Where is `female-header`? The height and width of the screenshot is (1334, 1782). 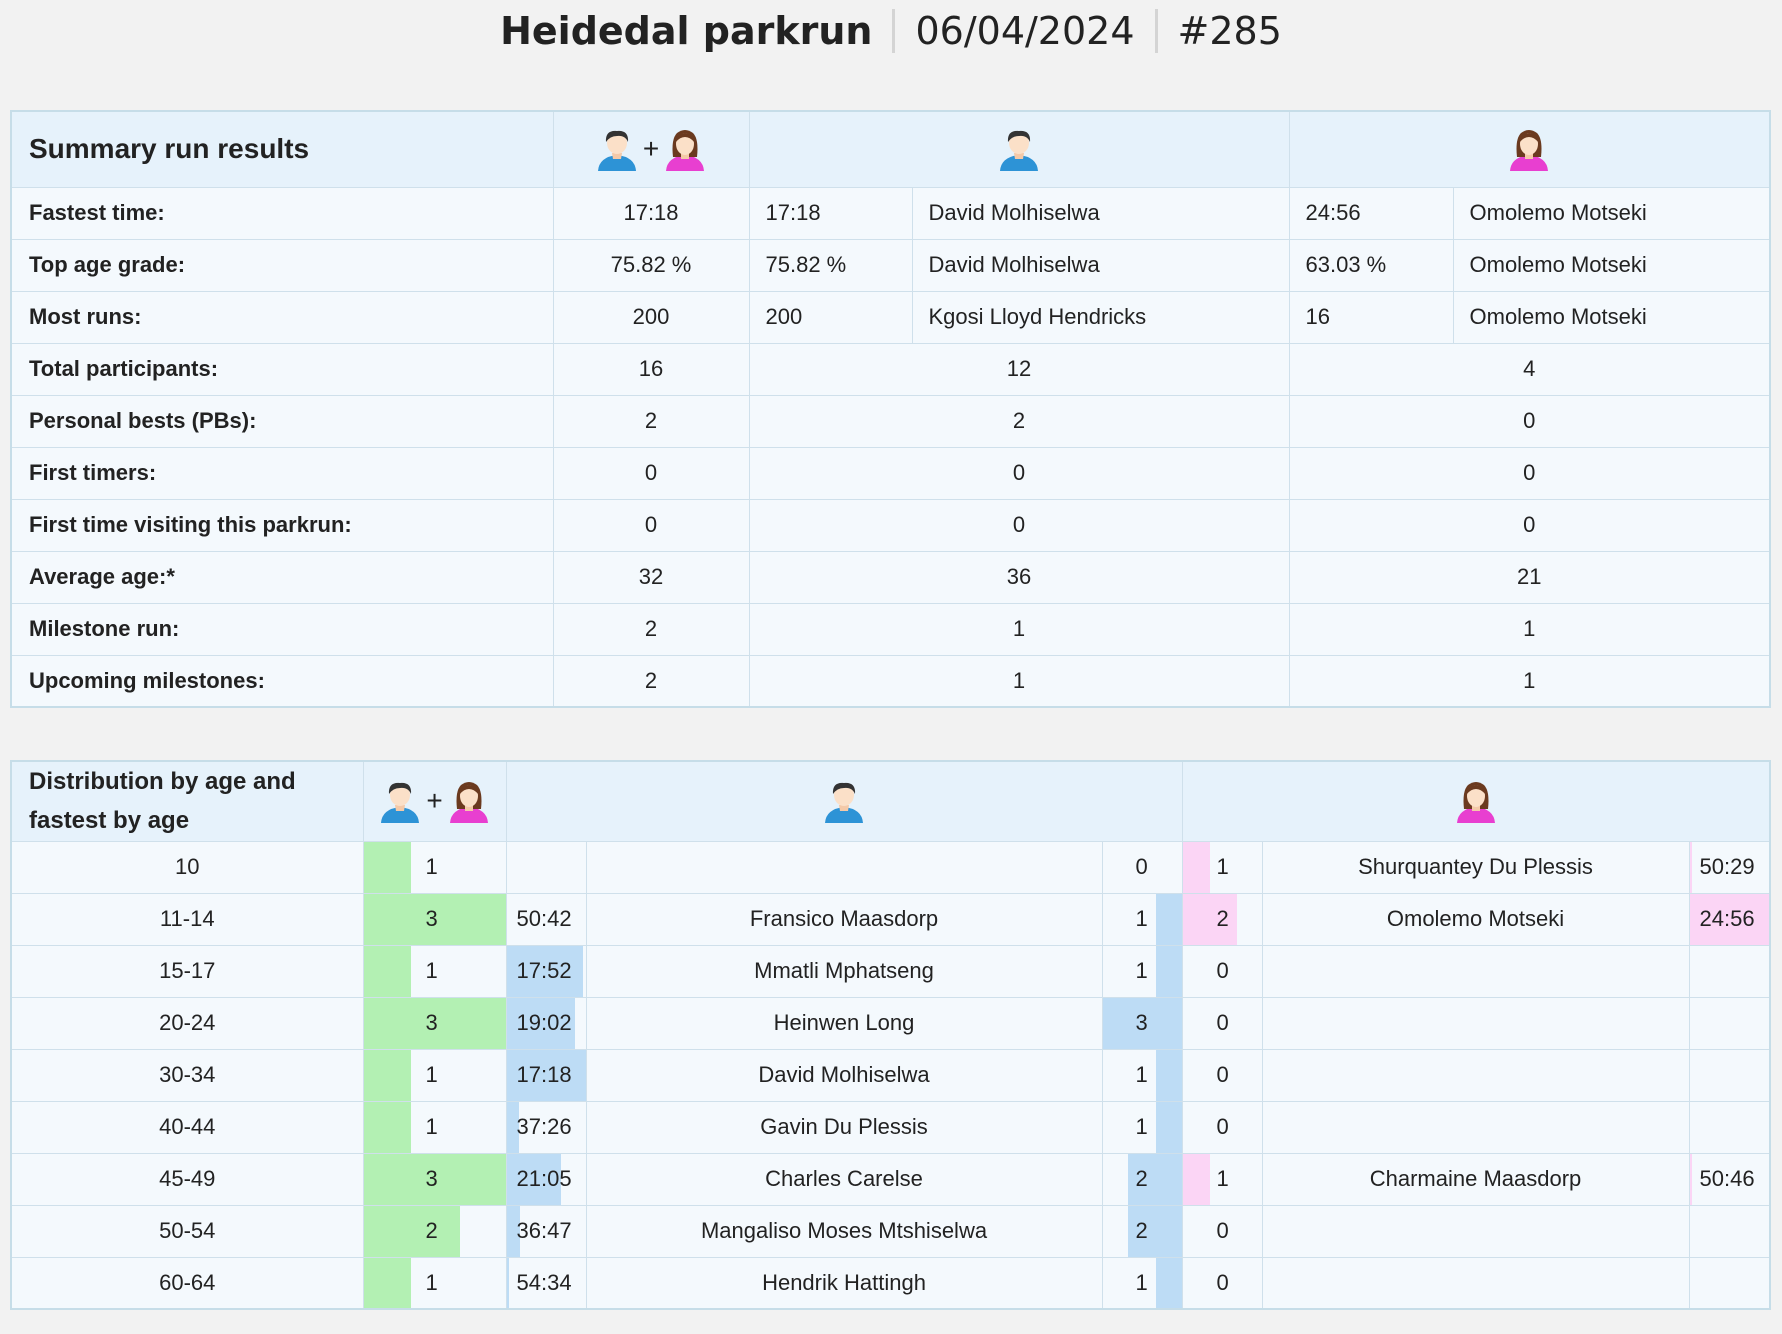
female-header is located at coordinates (1529, 149).